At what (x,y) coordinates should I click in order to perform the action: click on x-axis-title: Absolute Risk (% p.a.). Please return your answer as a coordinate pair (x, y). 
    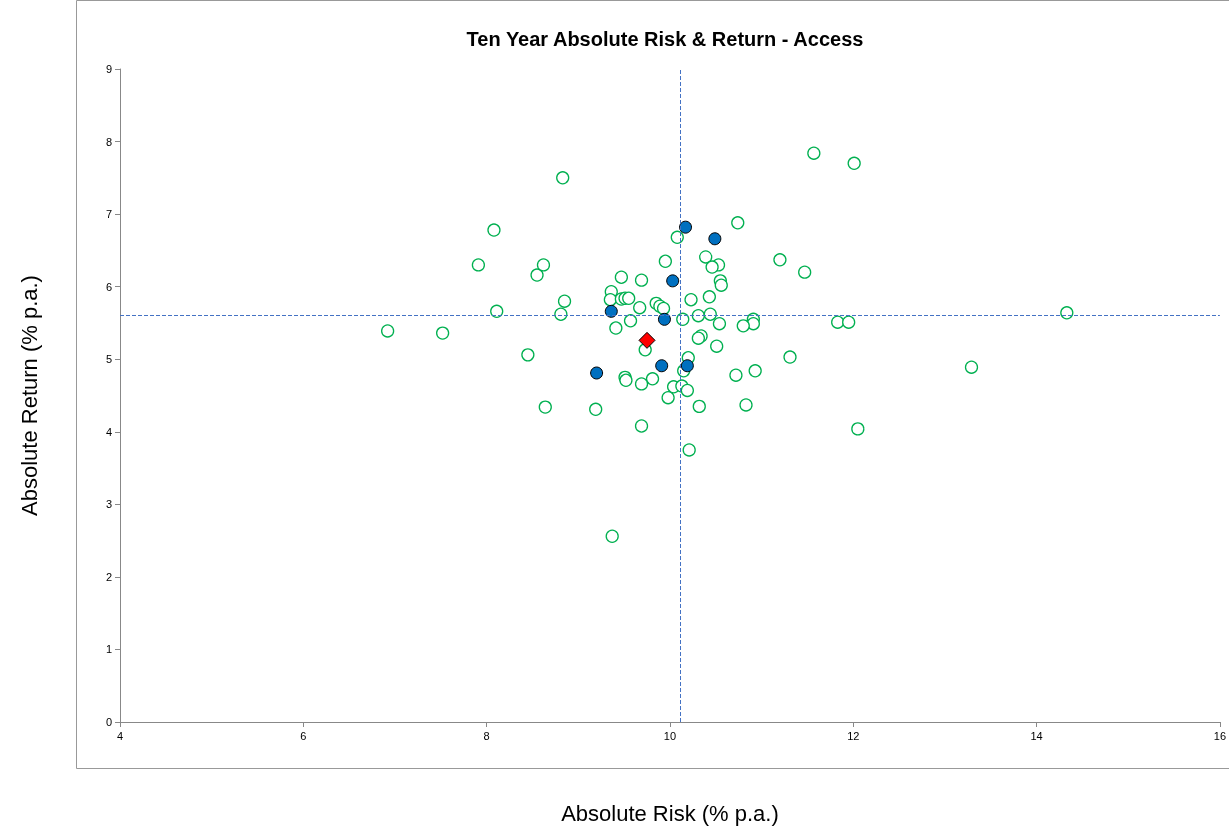
    Looking at the image, I should click on (670, 813).